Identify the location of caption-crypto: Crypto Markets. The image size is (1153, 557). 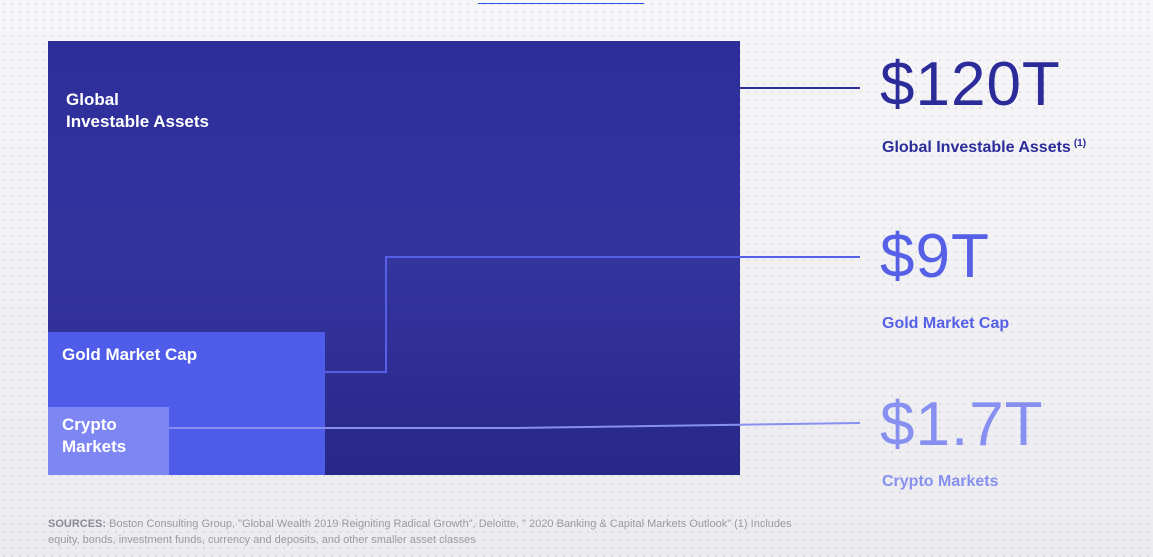
(940, 481).